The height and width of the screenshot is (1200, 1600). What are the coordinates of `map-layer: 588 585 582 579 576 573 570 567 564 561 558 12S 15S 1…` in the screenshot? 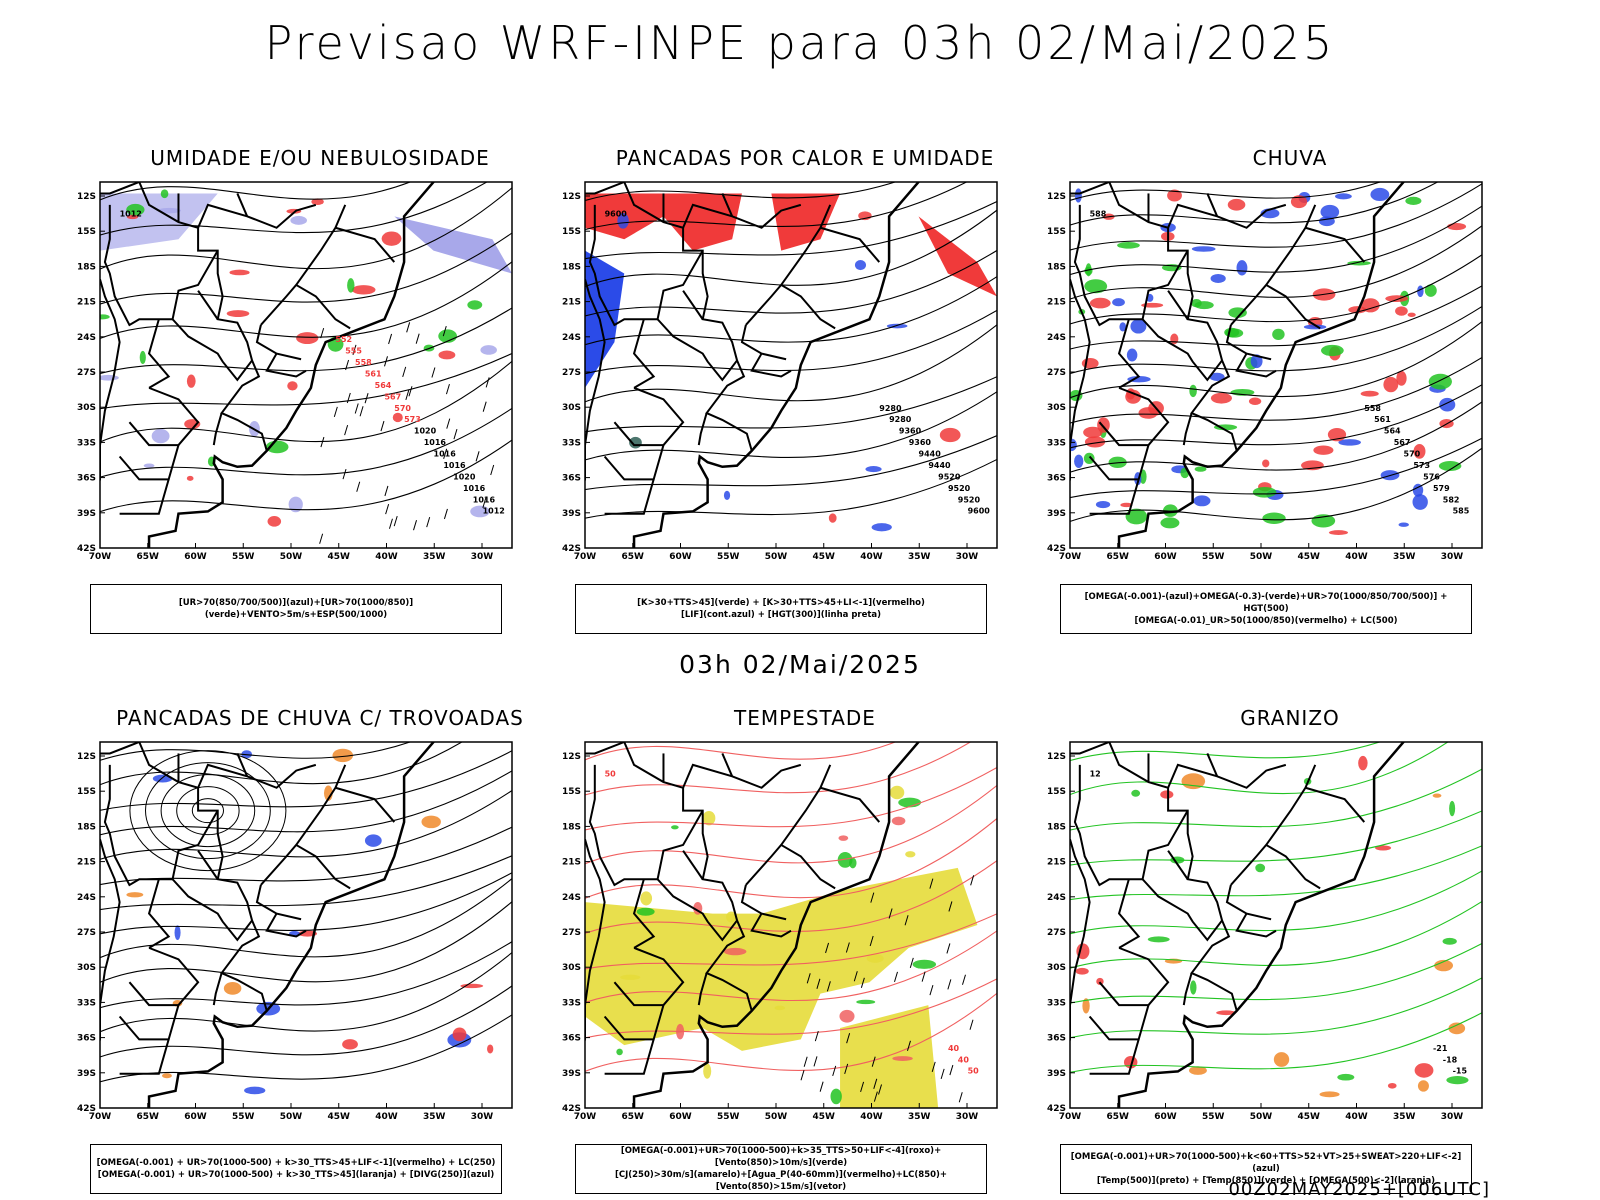 It's located at (1265, 371).